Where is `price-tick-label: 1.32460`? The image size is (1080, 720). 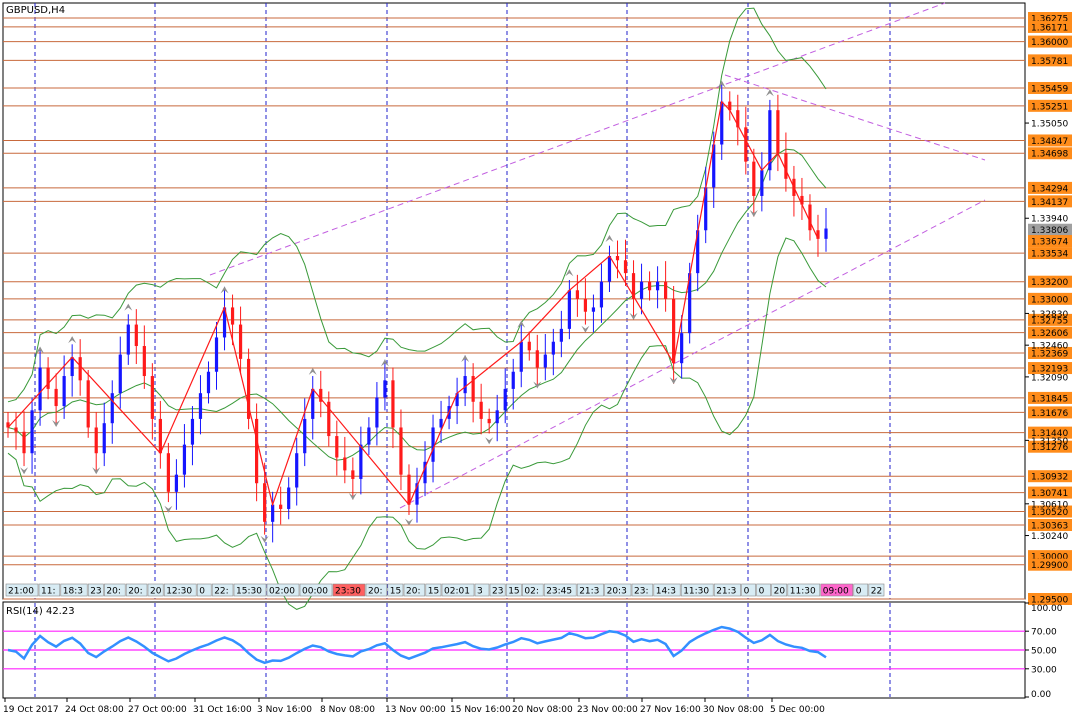 price-tick-label: 1.32460 is located at coordinates (1049, 347).